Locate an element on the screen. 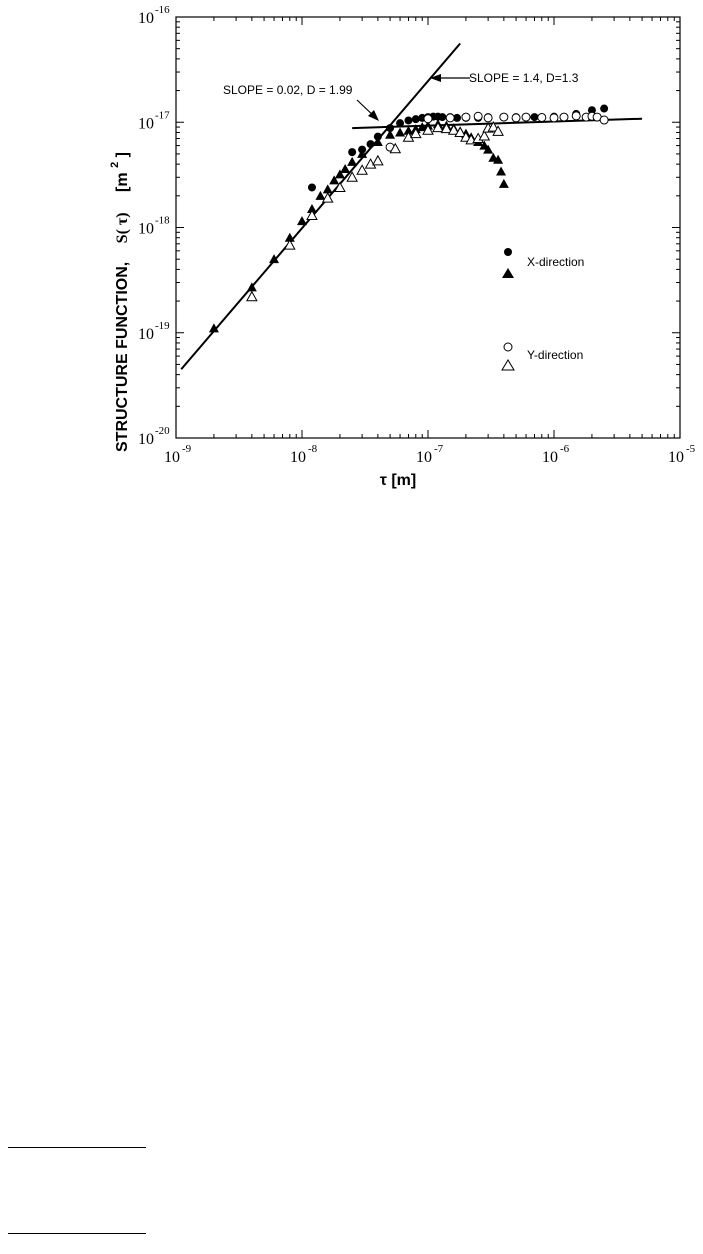 The height and width of the screenshot is (1254, 703). svg-text:STRUCTURE FUNCTION, S( τ: STRUCTURE FUNCTION, S( τ) [m 2 ] is located at coordinates (118, 302).